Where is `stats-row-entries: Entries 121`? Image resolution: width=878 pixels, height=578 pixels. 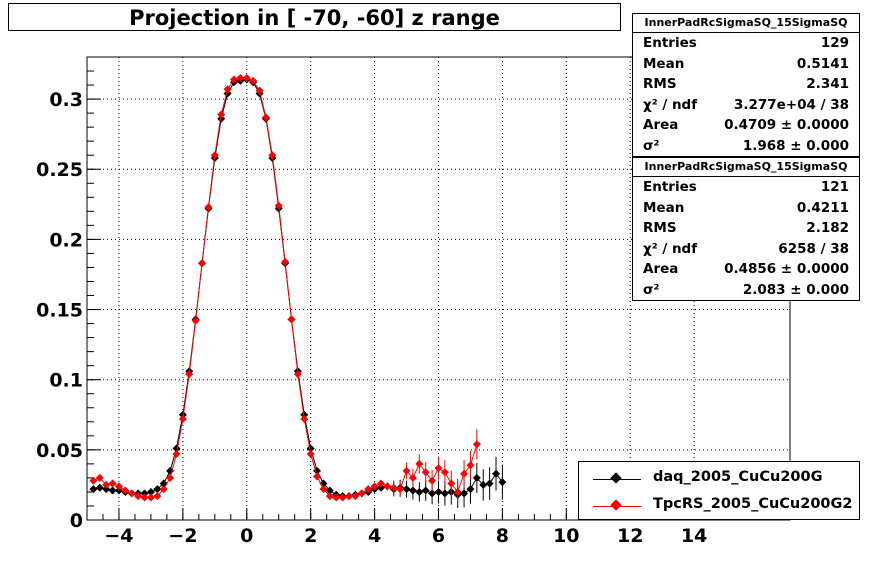 stats-row-entries: Entries 121 is located at coordinates (746, 187).